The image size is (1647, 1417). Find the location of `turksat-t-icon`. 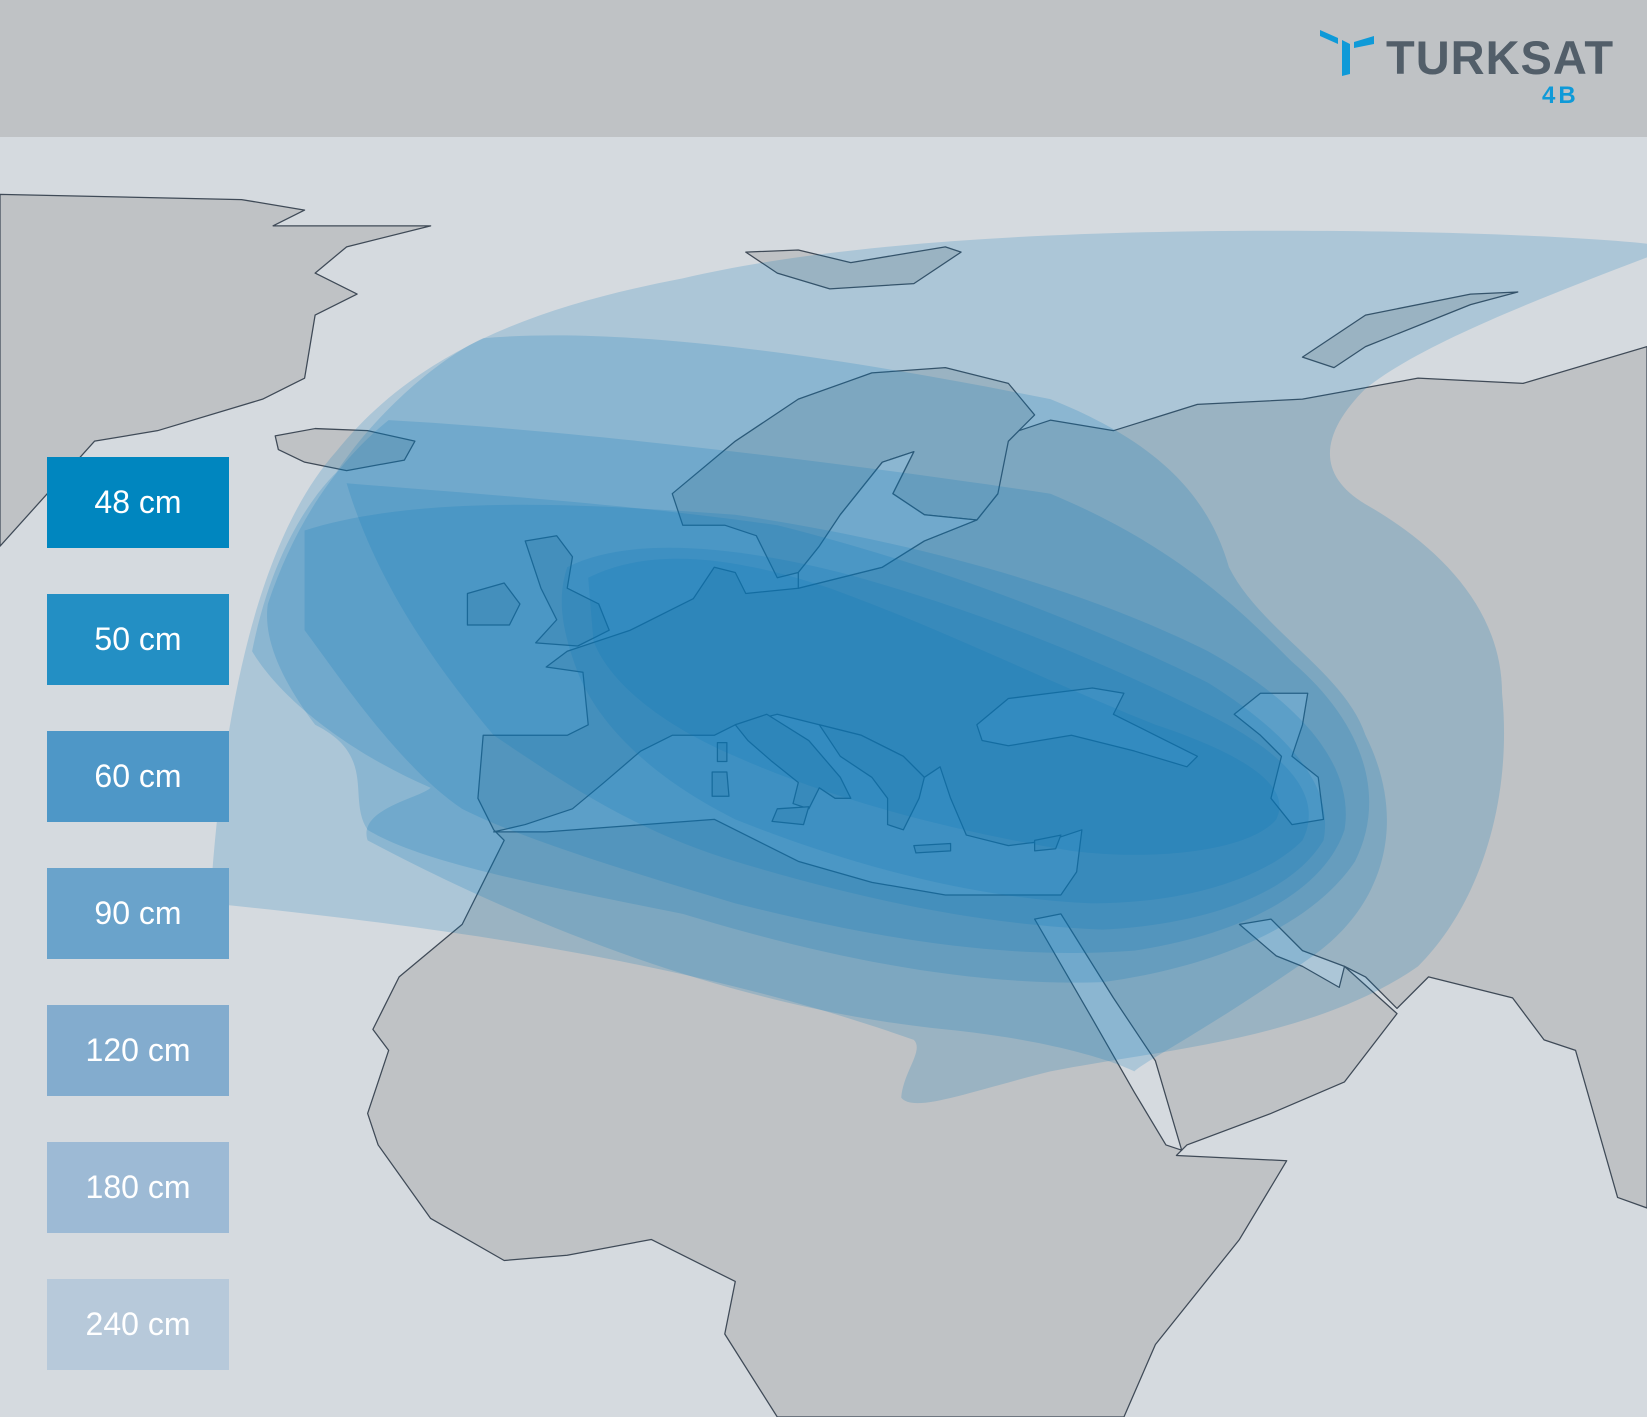

turksat-t-icon is located at coordinates (1347, 53).